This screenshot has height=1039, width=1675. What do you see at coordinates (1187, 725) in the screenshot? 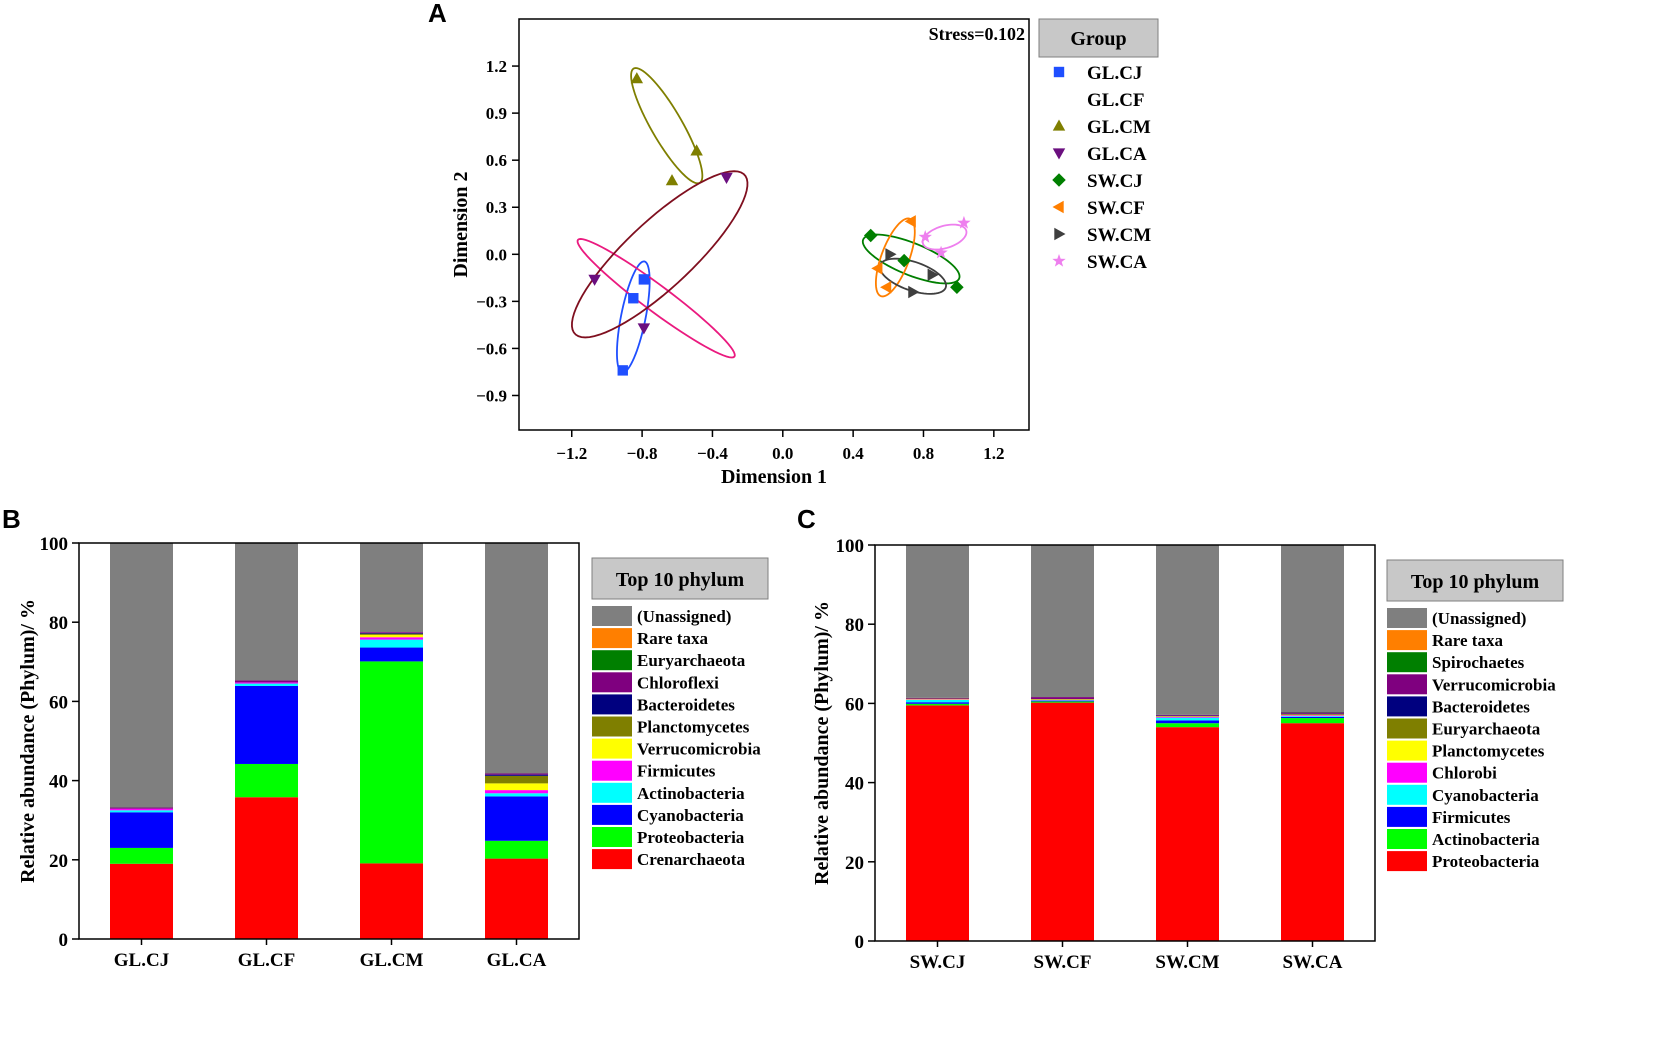
I see `bar-segment-actinobacteria-sw-cm` at bounding box center [1187, 725].